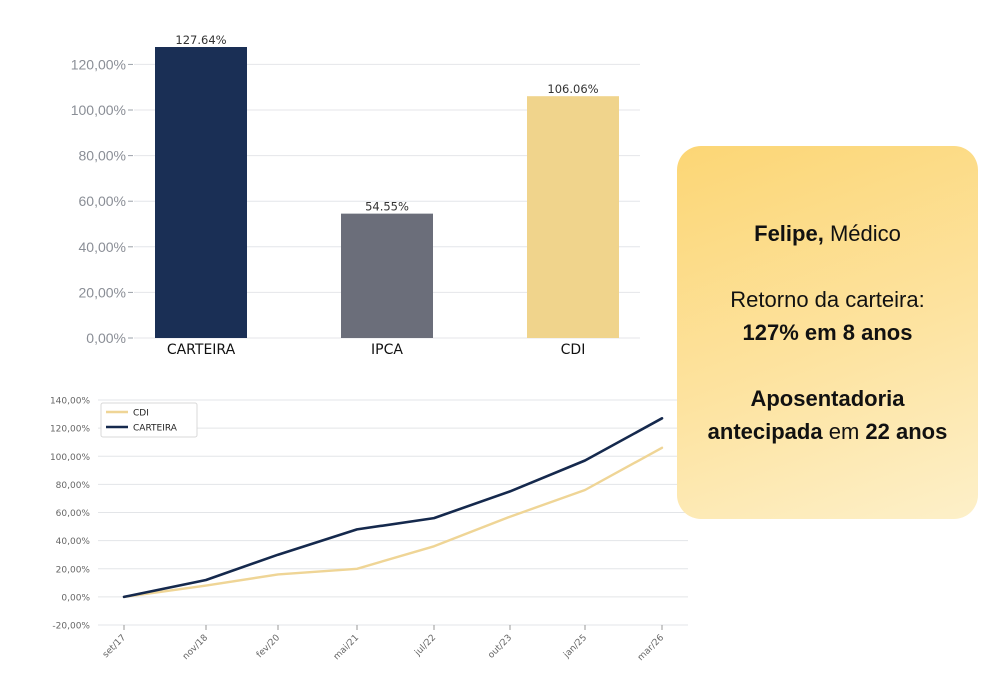  Describe the element at coordinates (572, 89) in the screenshot. I see `bar-data-label: 106.06%` at that location.